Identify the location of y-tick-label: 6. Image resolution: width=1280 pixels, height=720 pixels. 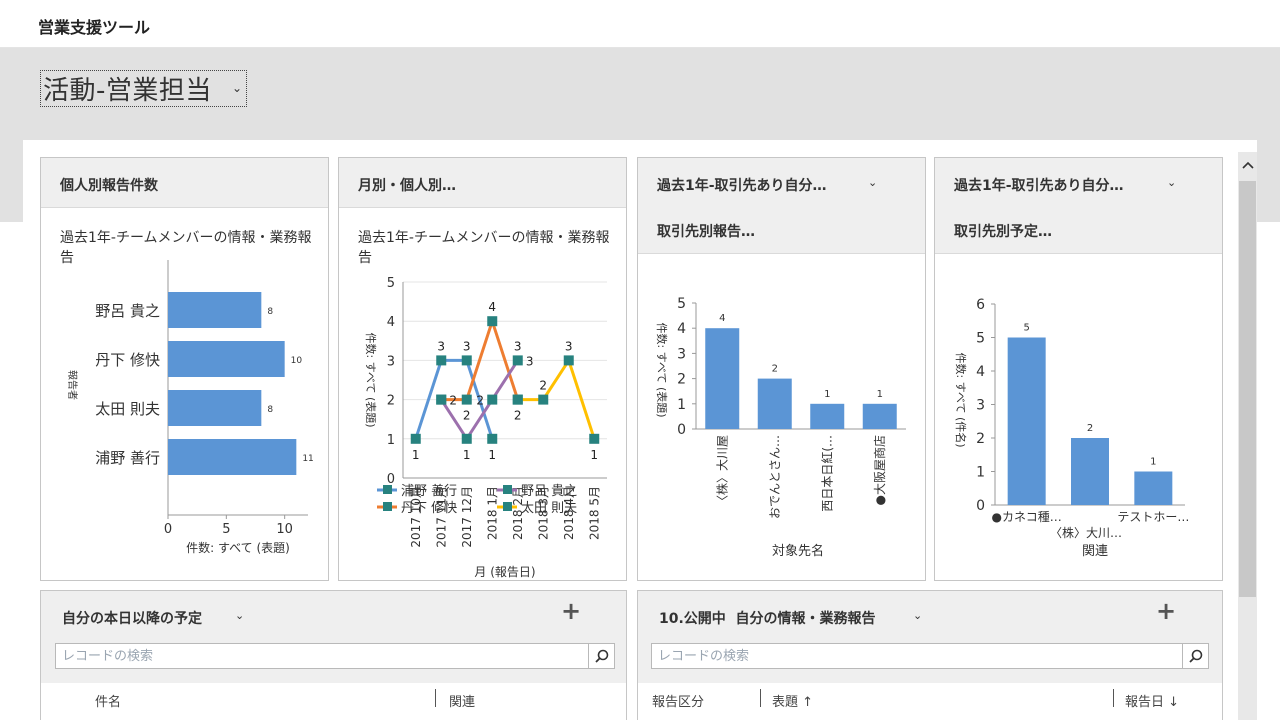
(980, 305).